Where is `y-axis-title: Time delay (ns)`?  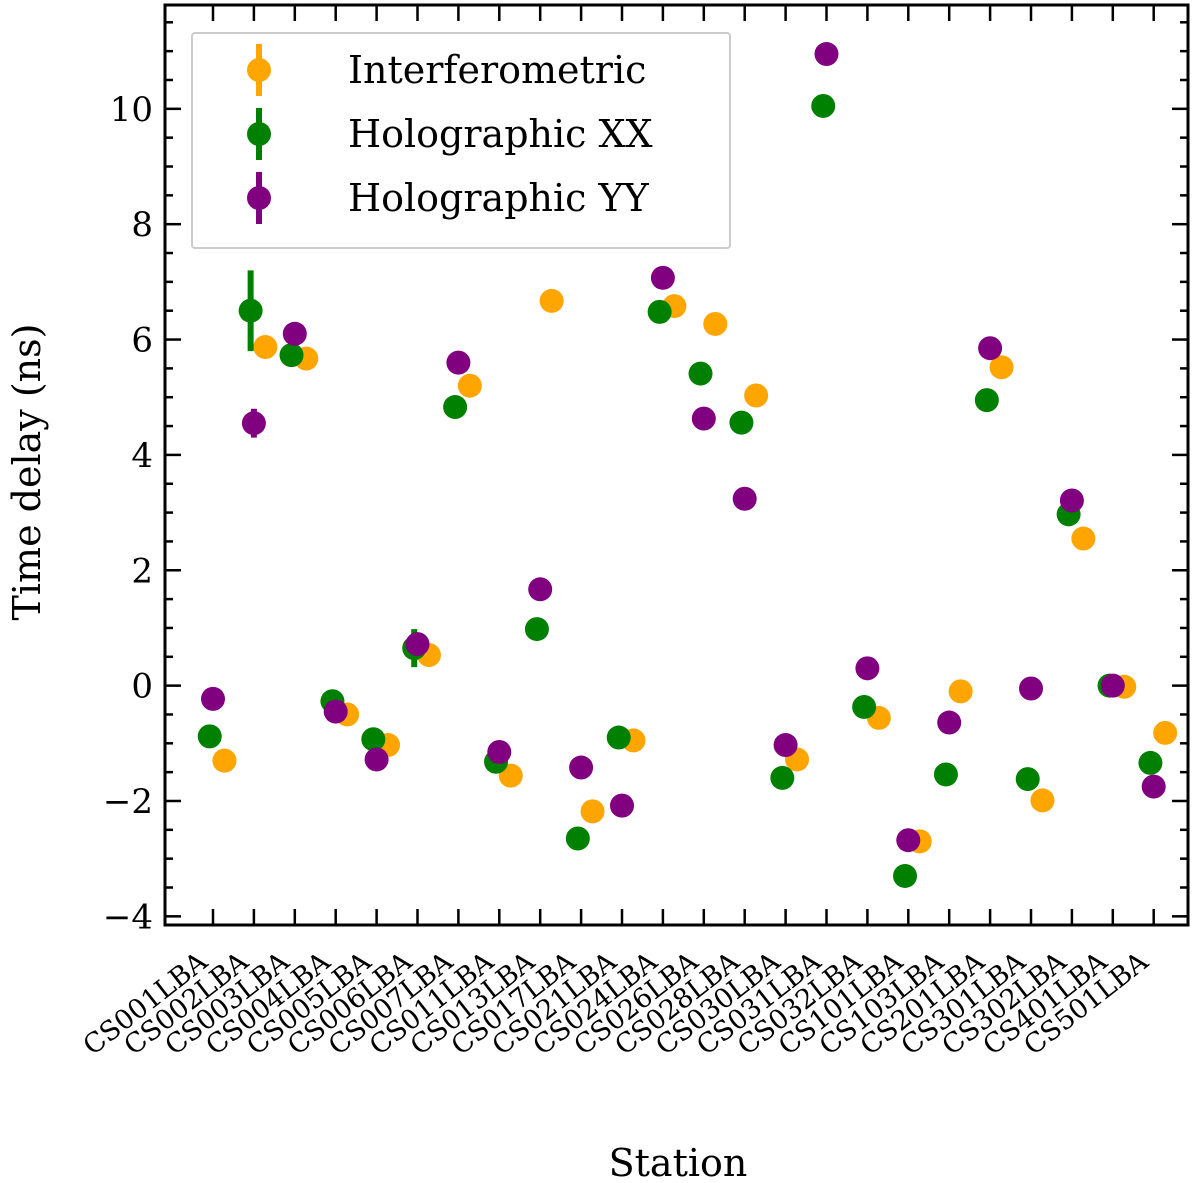
y-axis-title: Time delay (ns) is located at coordinates (27, 472).